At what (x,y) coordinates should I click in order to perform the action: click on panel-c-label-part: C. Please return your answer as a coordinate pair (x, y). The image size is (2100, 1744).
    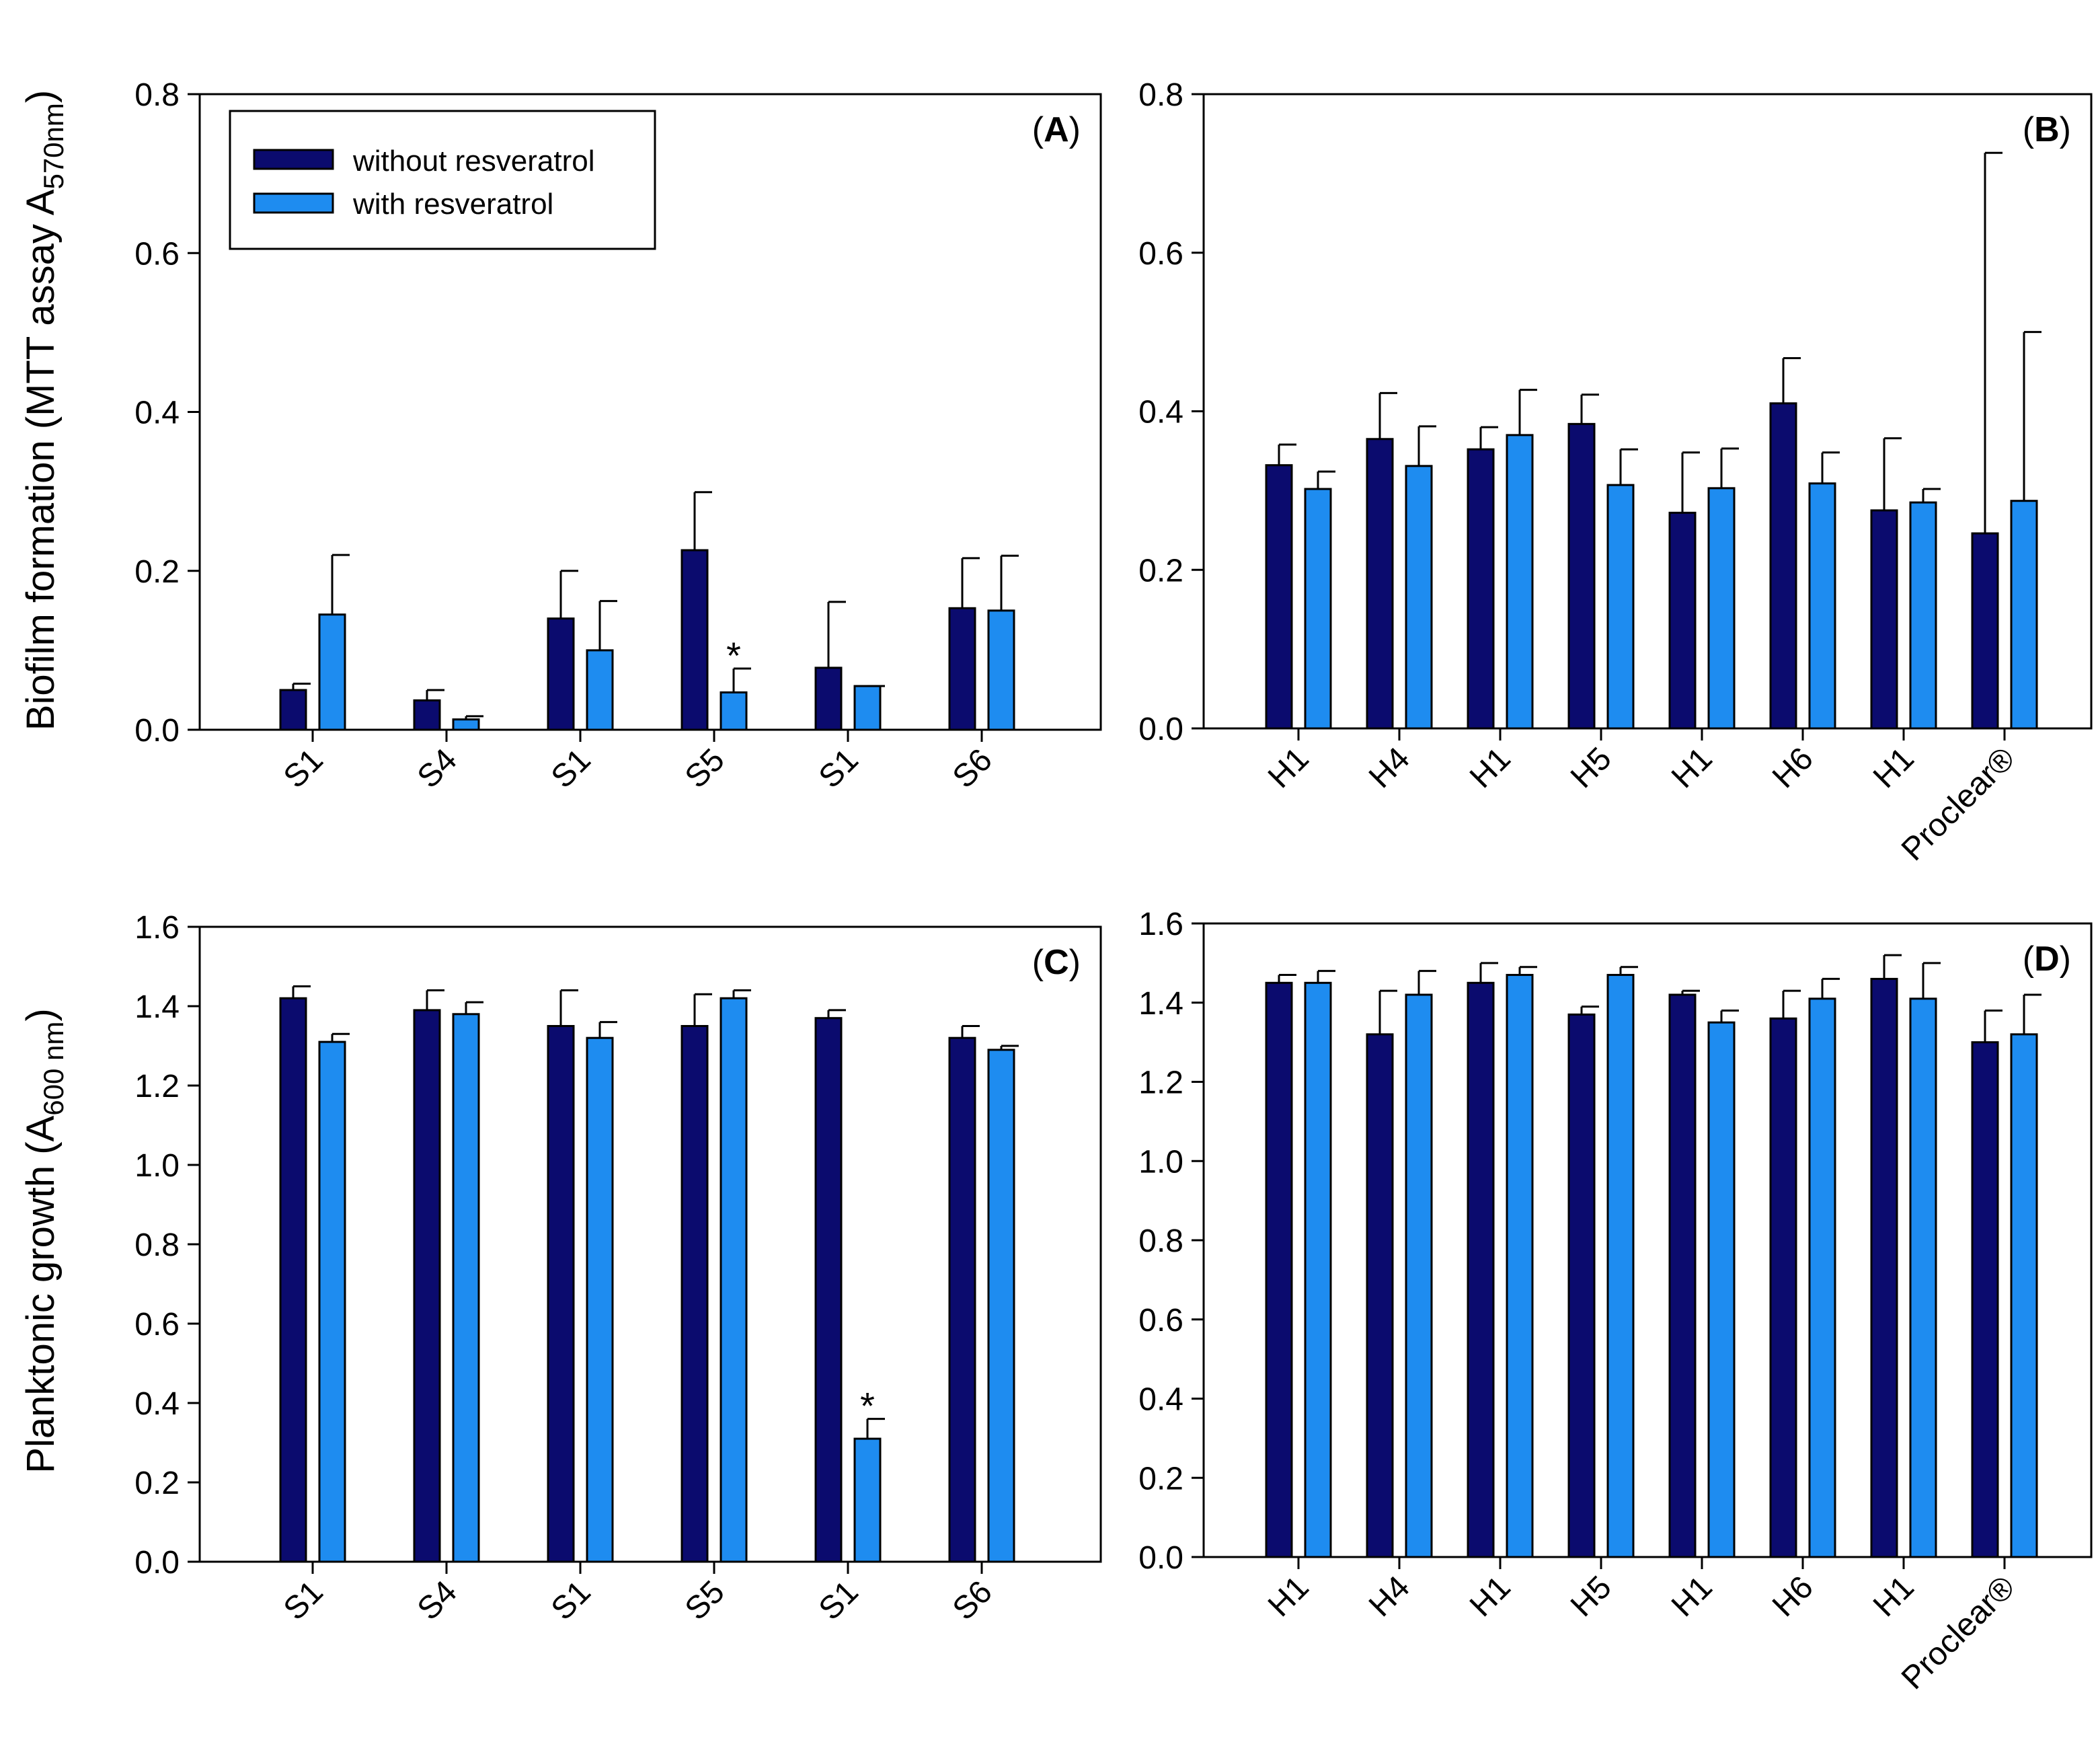
    Looking at the image, I should click on (1056, 962).